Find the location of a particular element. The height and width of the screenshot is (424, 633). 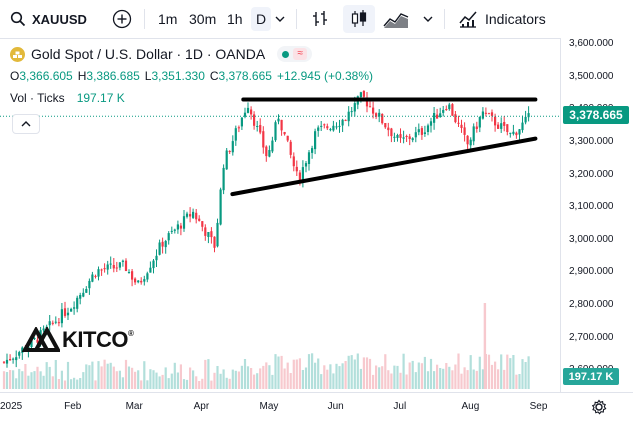

chart-type-dropdown is located at coordinates (428, 19).